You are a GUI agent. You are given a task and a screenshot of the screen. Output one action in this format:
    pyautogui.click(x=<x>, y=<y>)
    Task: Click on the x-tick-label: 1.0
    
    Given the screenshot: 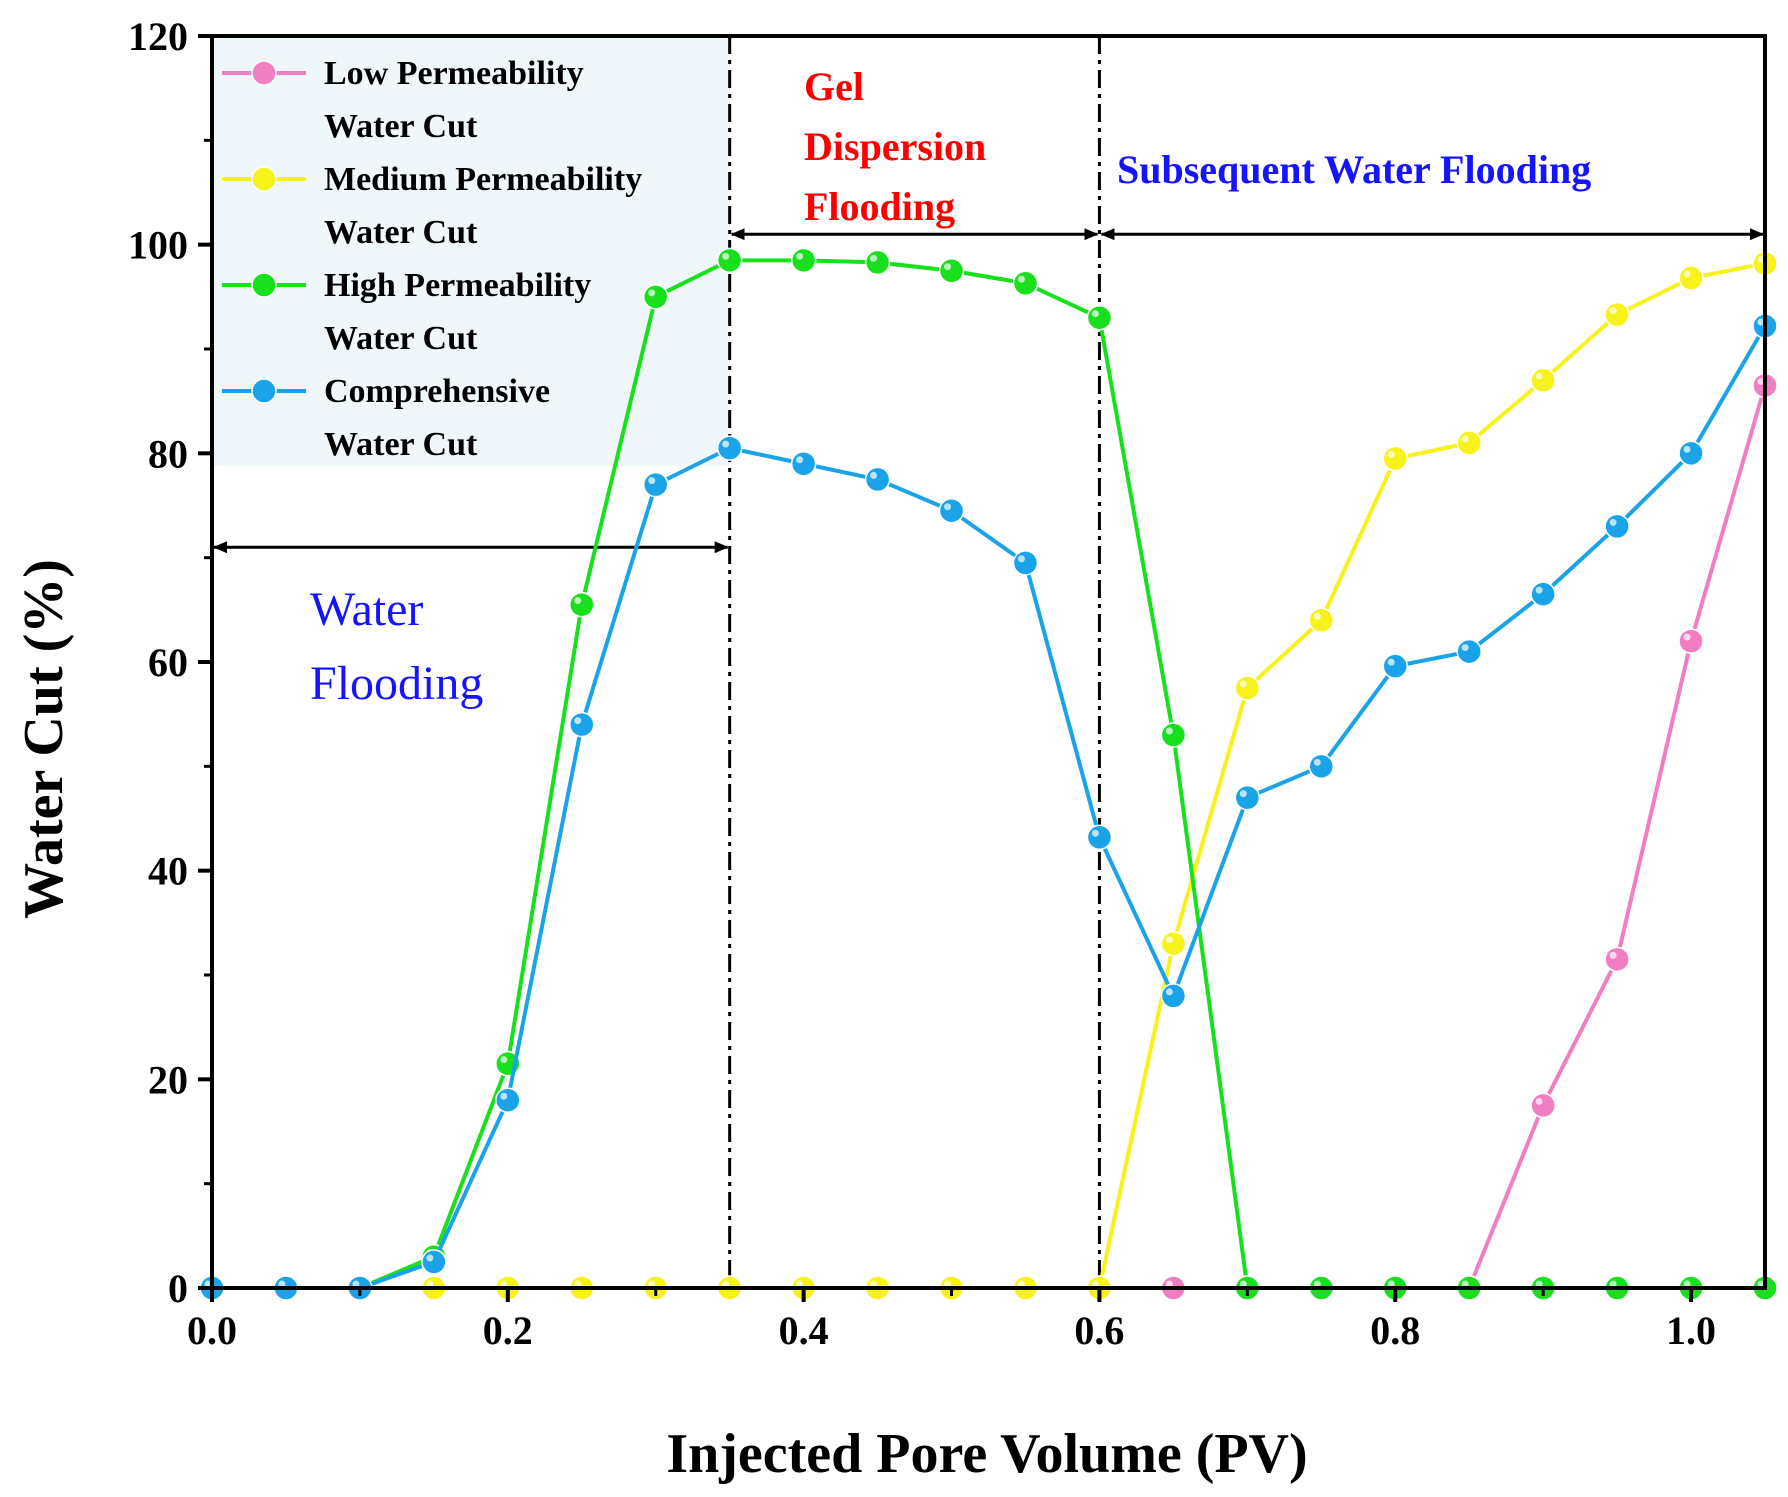 What is the action you would take?
    pyautogui.click(x=1691, y=1330)
    